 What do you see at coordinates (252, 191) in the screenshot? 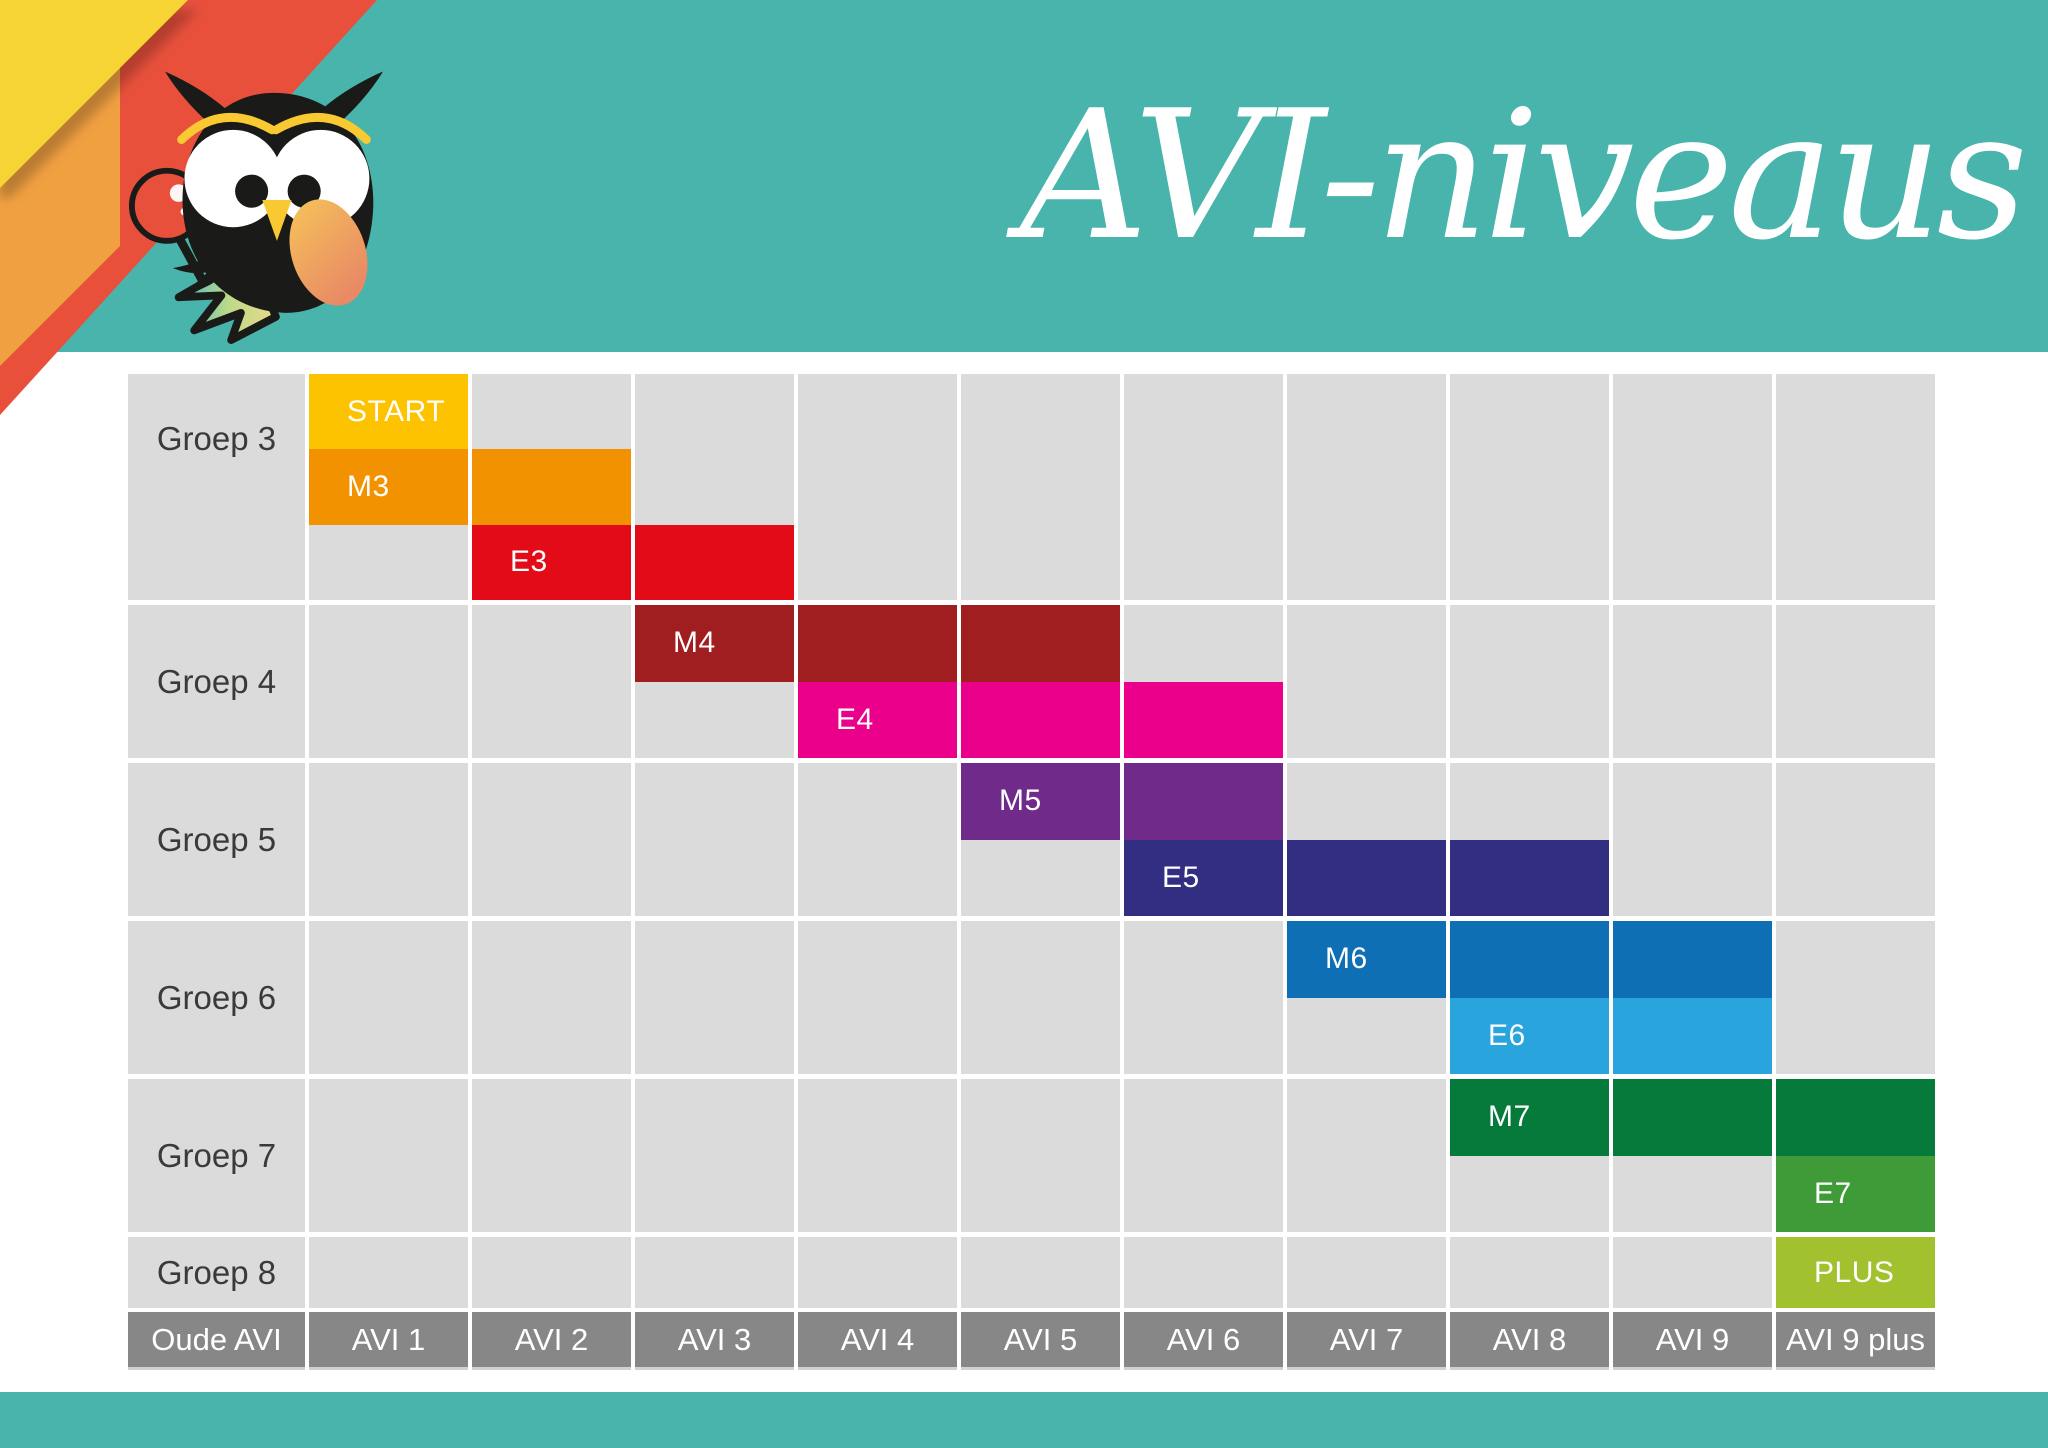
I see `owl-pupil-left` at bounding box center [252, 191].